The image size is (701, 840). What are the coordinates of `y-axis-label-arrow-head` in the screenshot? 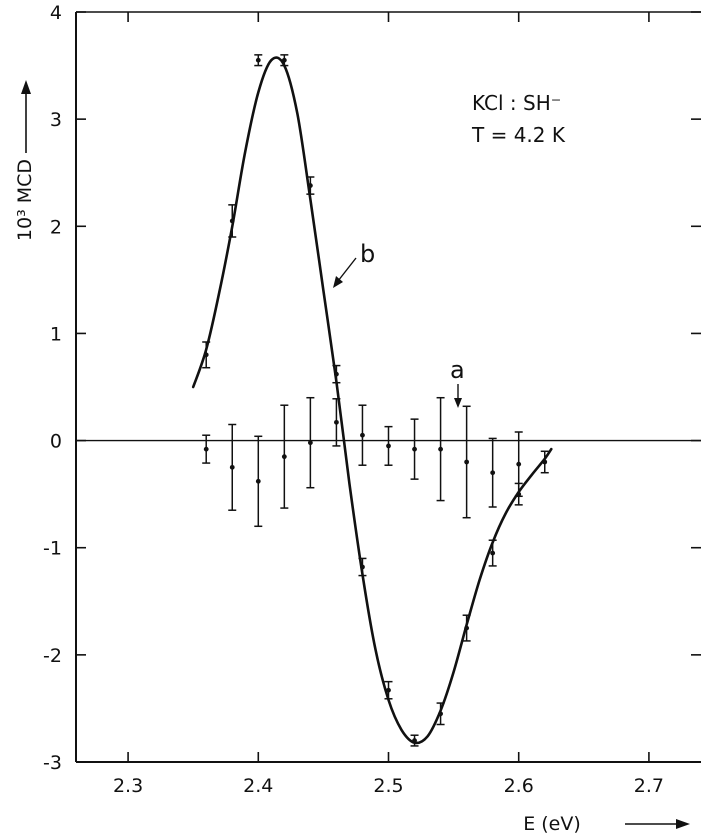 It's located at (26, 87).